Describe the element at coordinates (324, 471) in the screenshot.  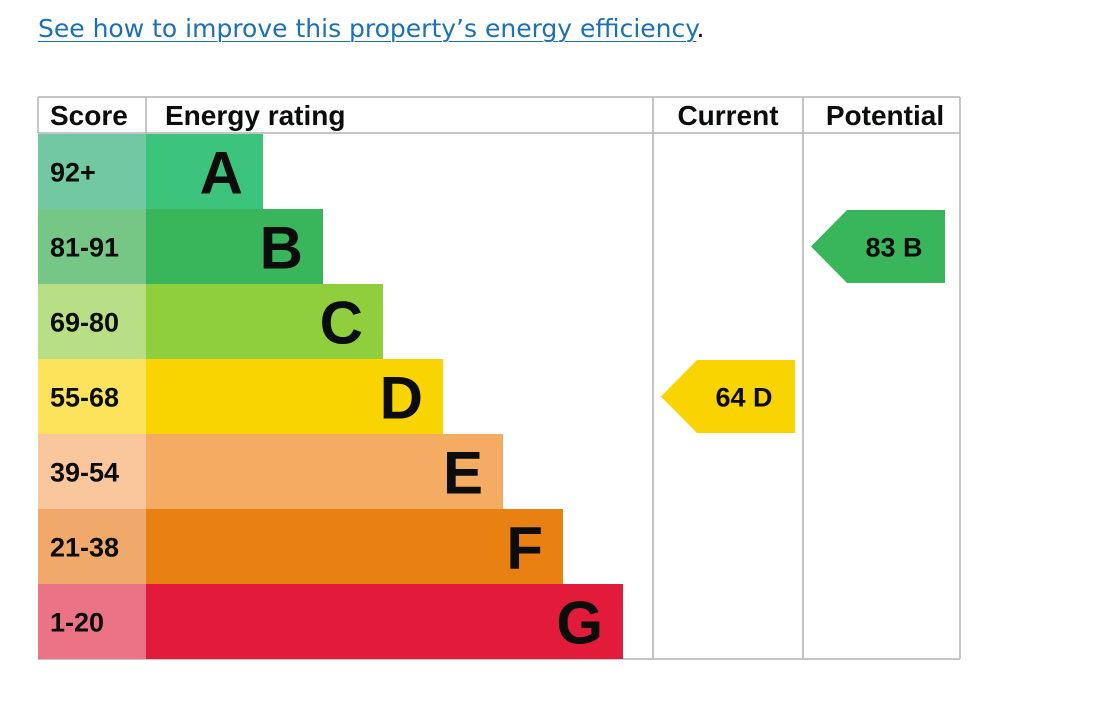
I see `rating-bar-e` at that location.